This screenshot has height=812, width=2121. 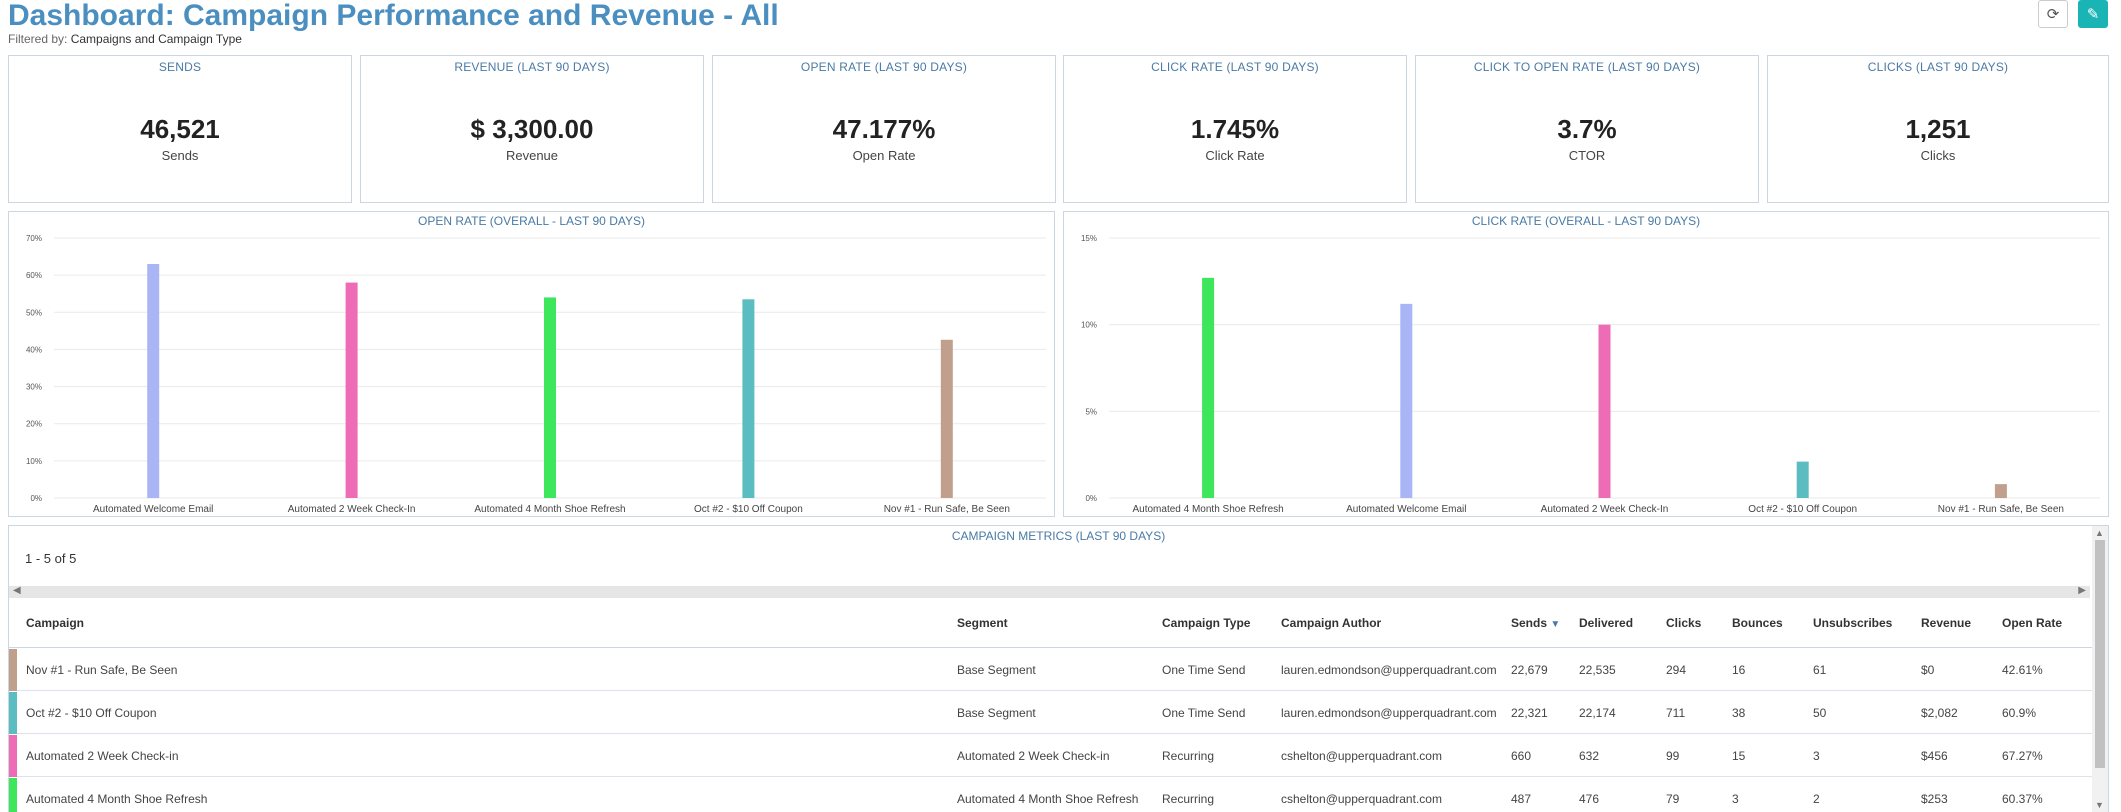 I want to click on y-tick-label: 30%, so click(x=34, y=387).